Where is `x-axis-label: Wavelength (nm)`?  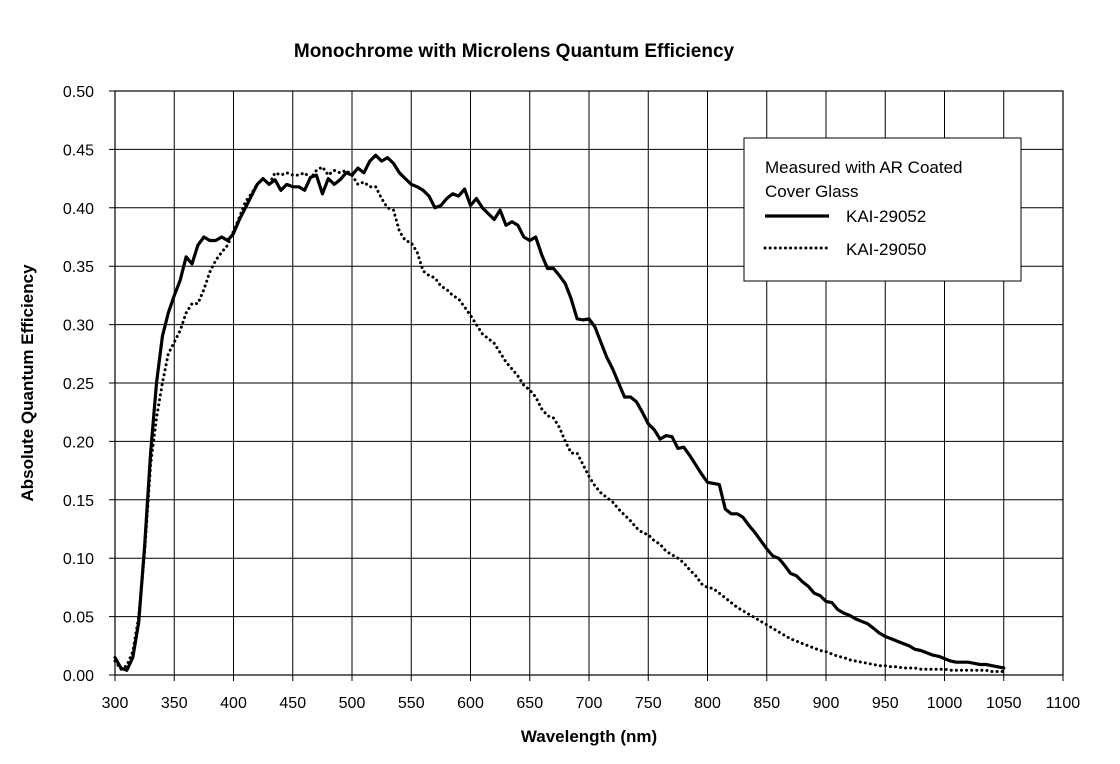 x-axis-label: Wavelength (nm) is located at coordinates (589, 736).